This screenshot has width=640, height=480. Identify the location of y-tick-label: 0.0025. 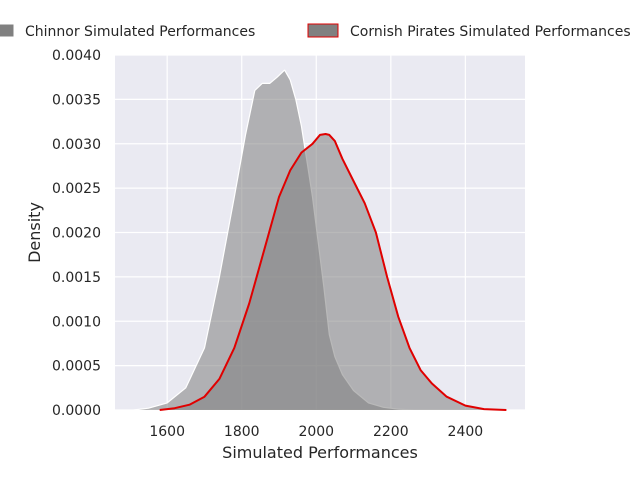
(76, 189).